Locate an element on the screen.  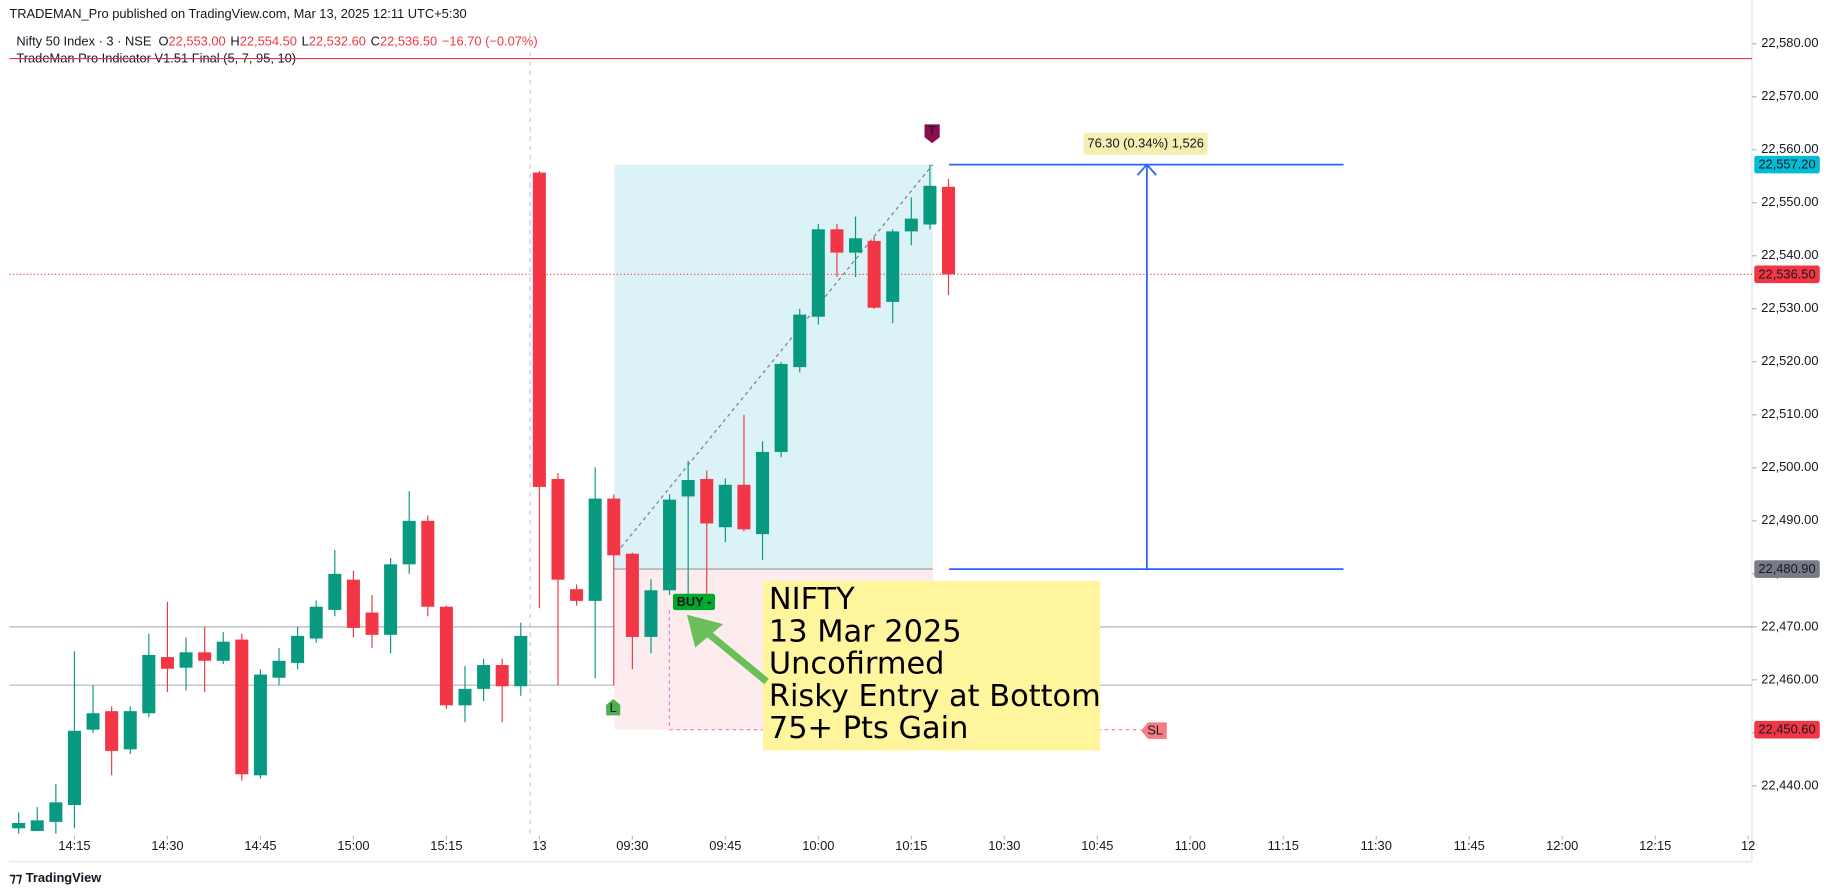
buy-marker is located at coordinates (694, 602).